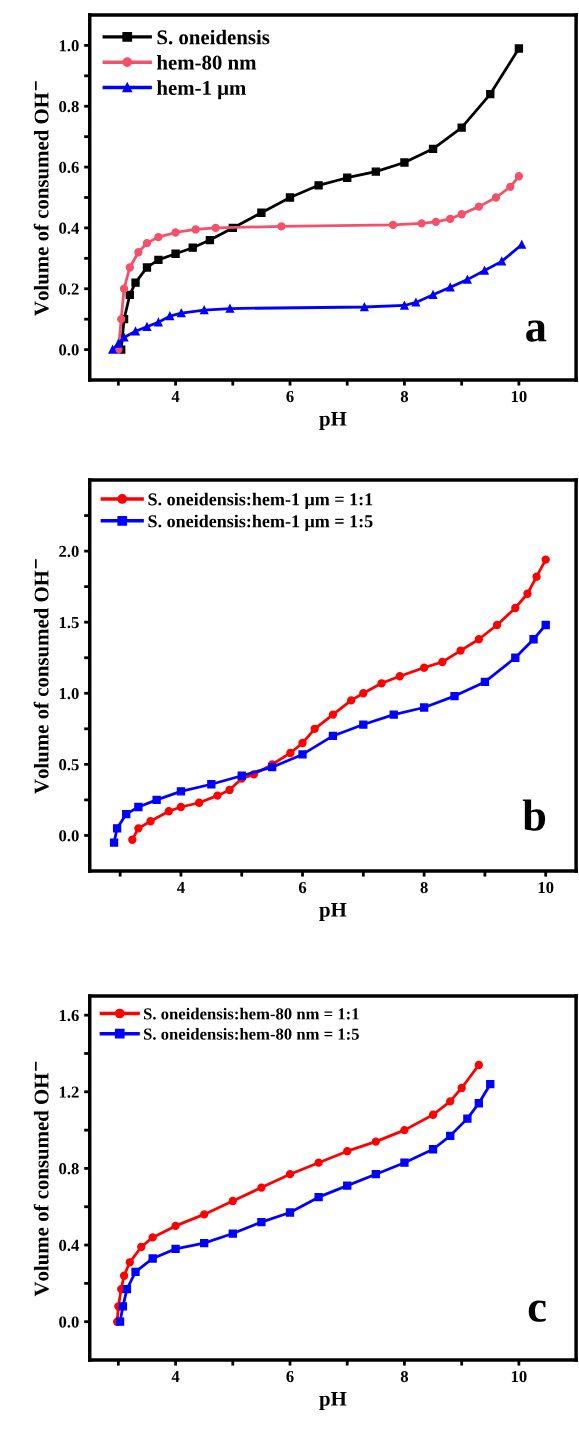 This screenshot has height=1431, width=579. What do you see at coordinates (537, 1311) in the screenshot?
I see `annotation: c` at bounding box center [537, 1311].